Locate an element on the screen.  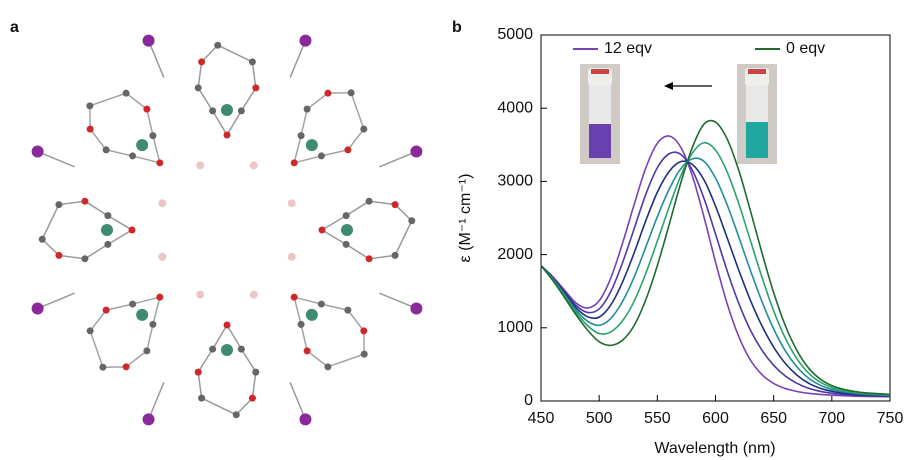
panel-label: b is located at coordinates (457, 27).